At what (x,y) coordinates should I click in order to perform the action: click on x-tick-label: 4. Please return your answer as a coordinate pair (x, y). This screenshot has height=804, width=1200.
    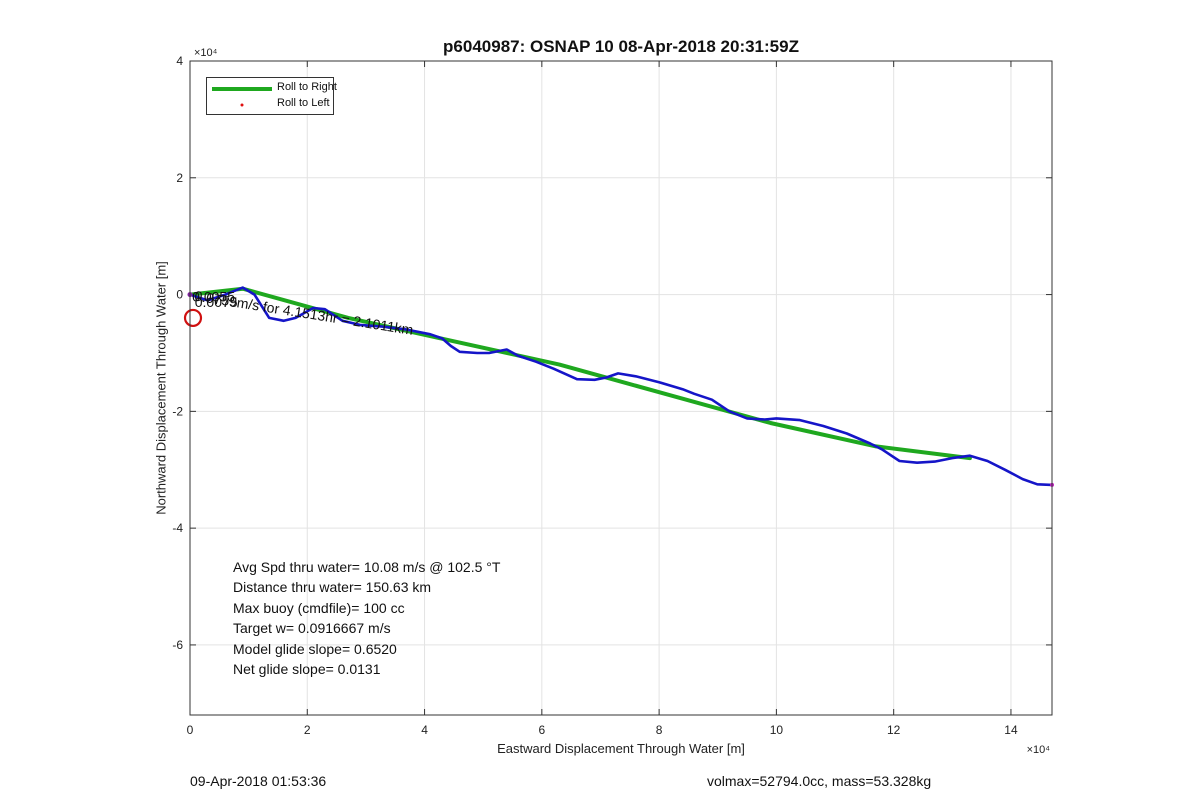
    Looking at the image, I should click on (424, 730).